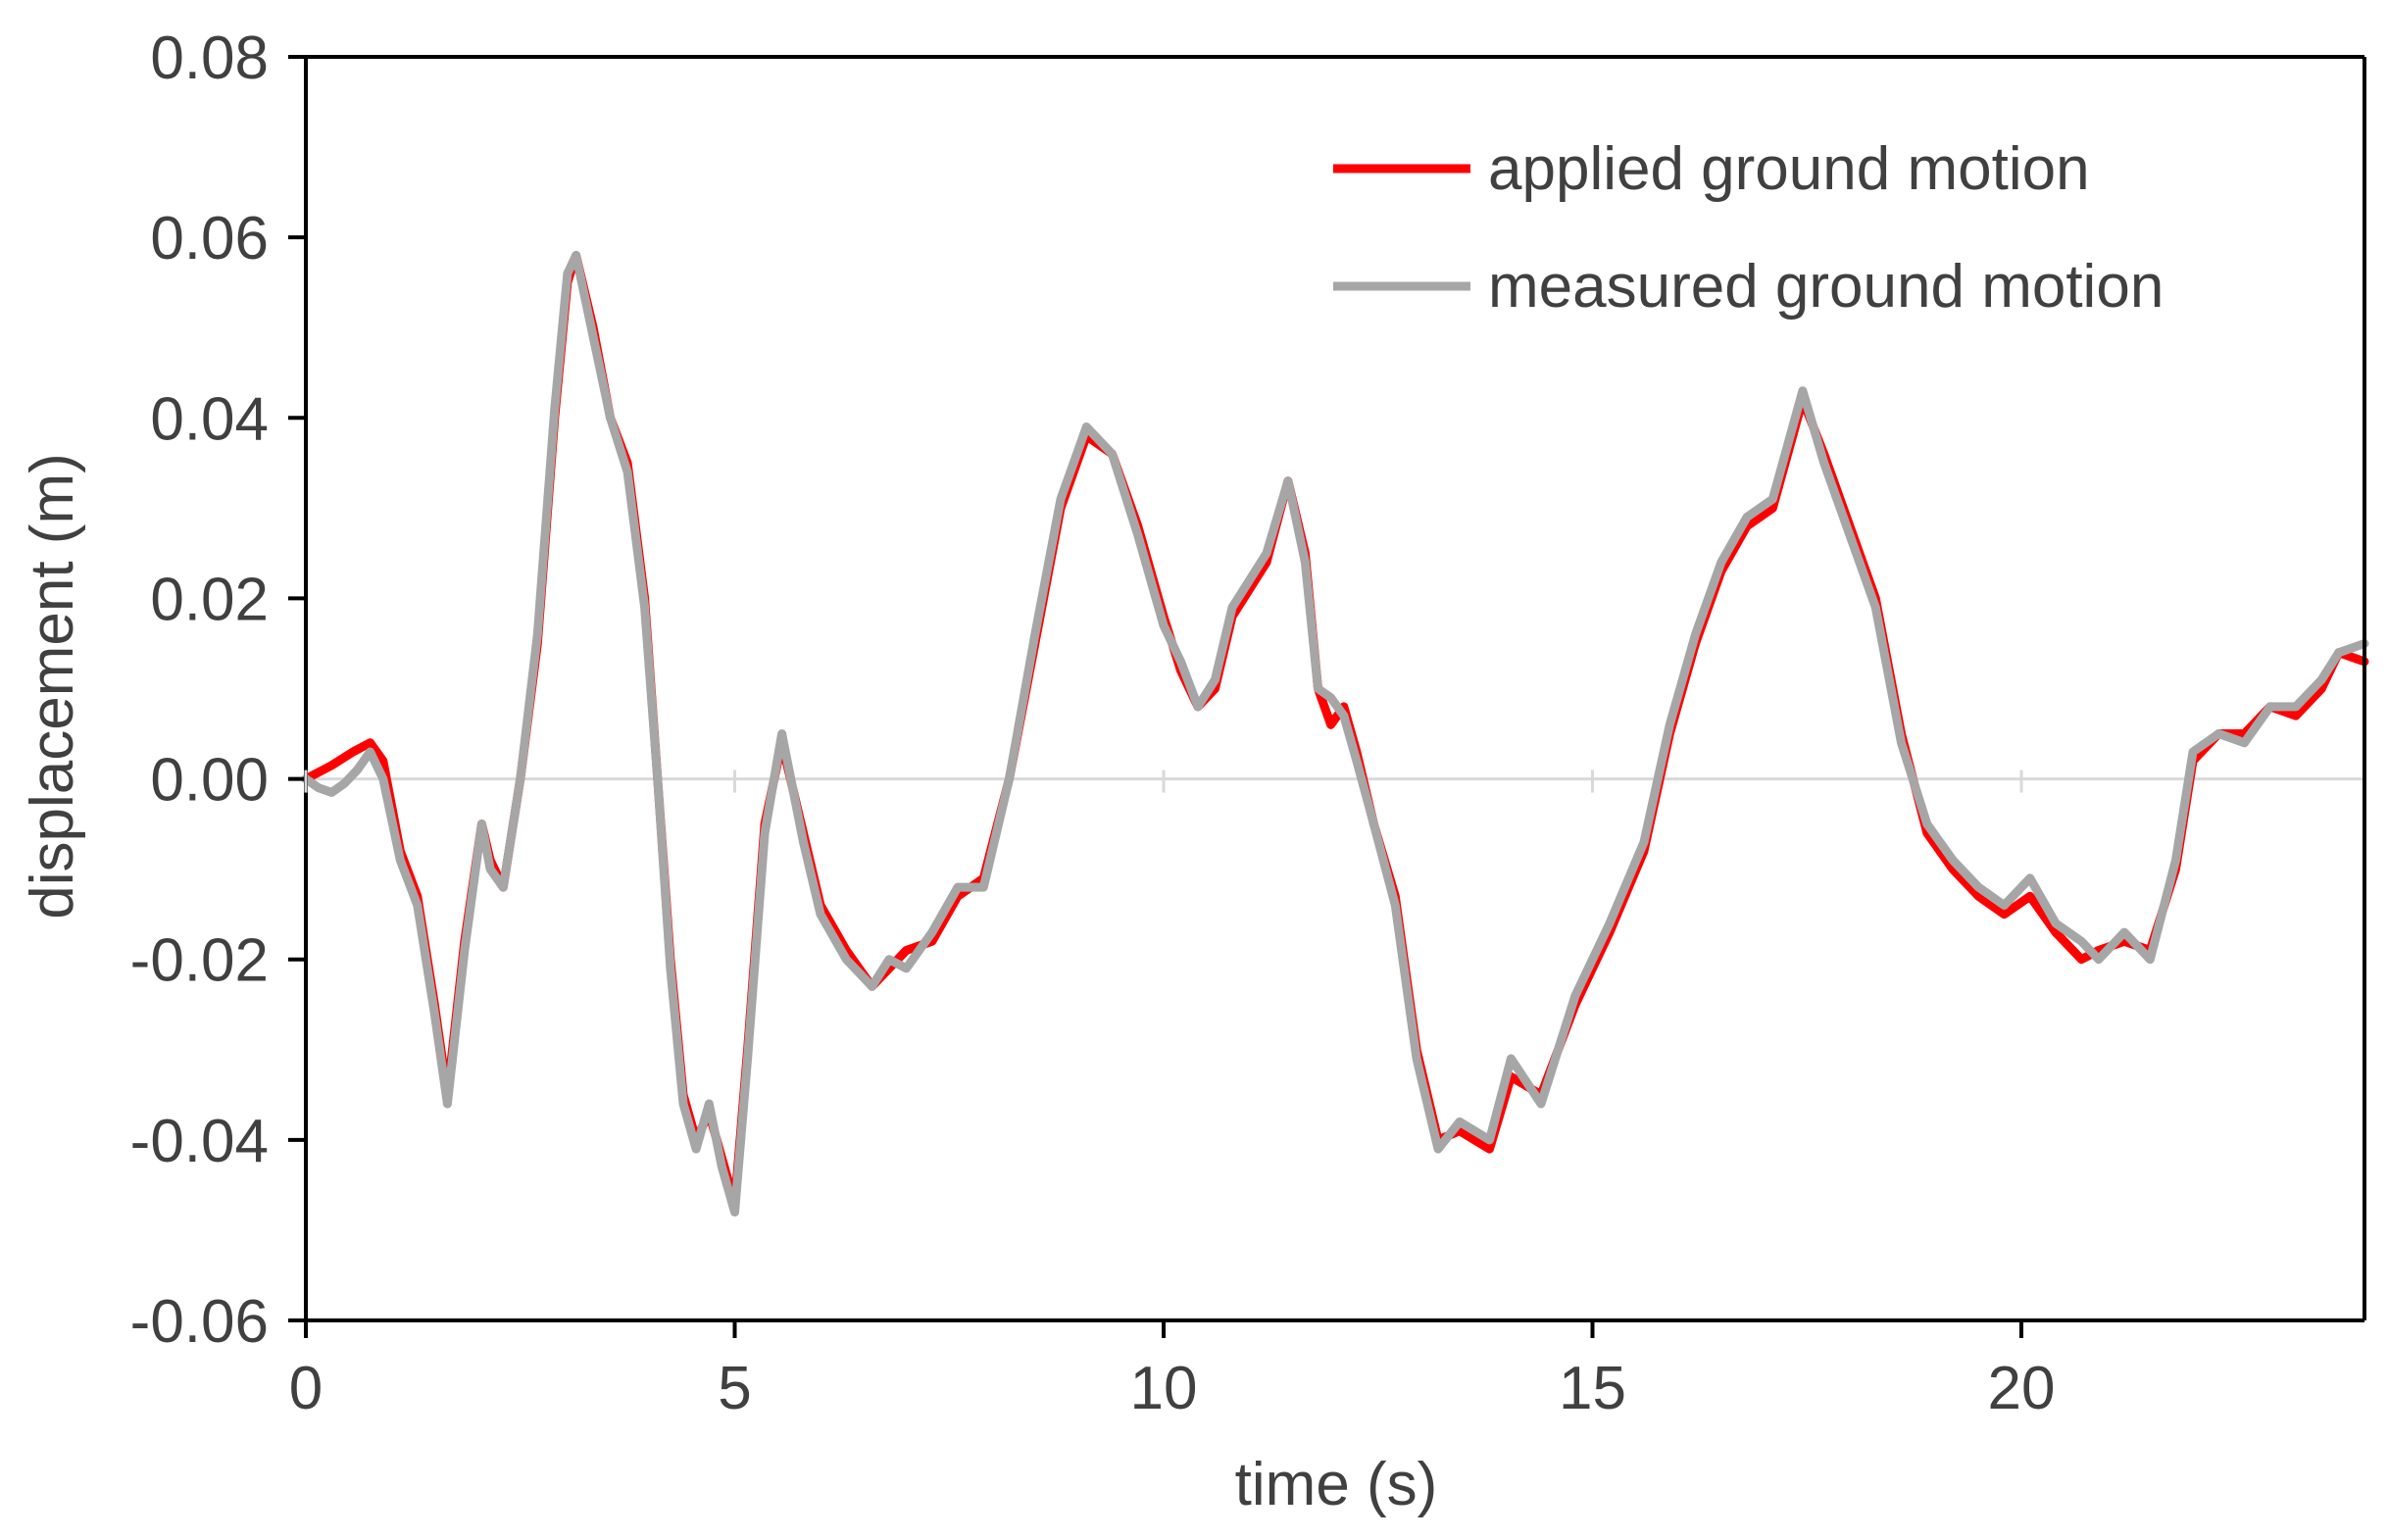 This screenshot has width=2388, height=1540. Describe the element at coordinates (53, 686) in the screenshot. I see `y-axis-title: displacement (m)` at that location.